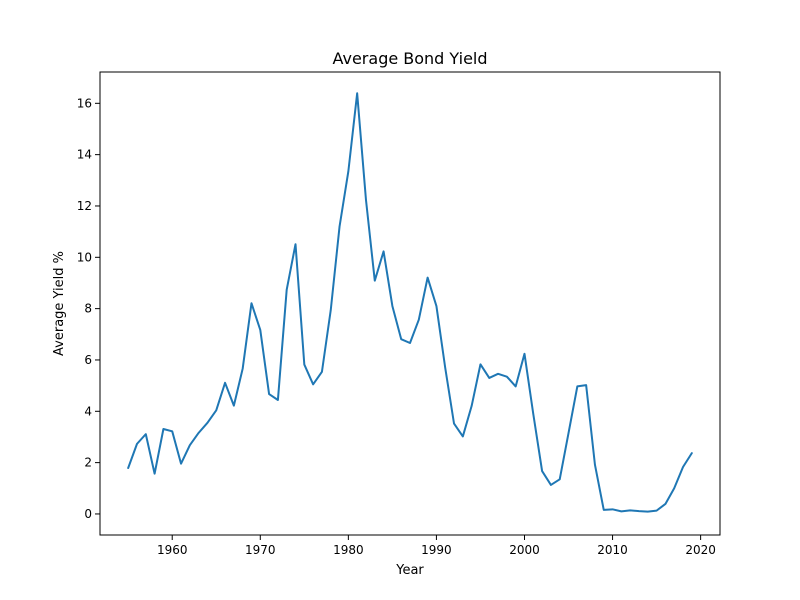  Describe the element at coordinates (348, 550) in the screenshot. I see `x-tick-label: 1980` at that location.